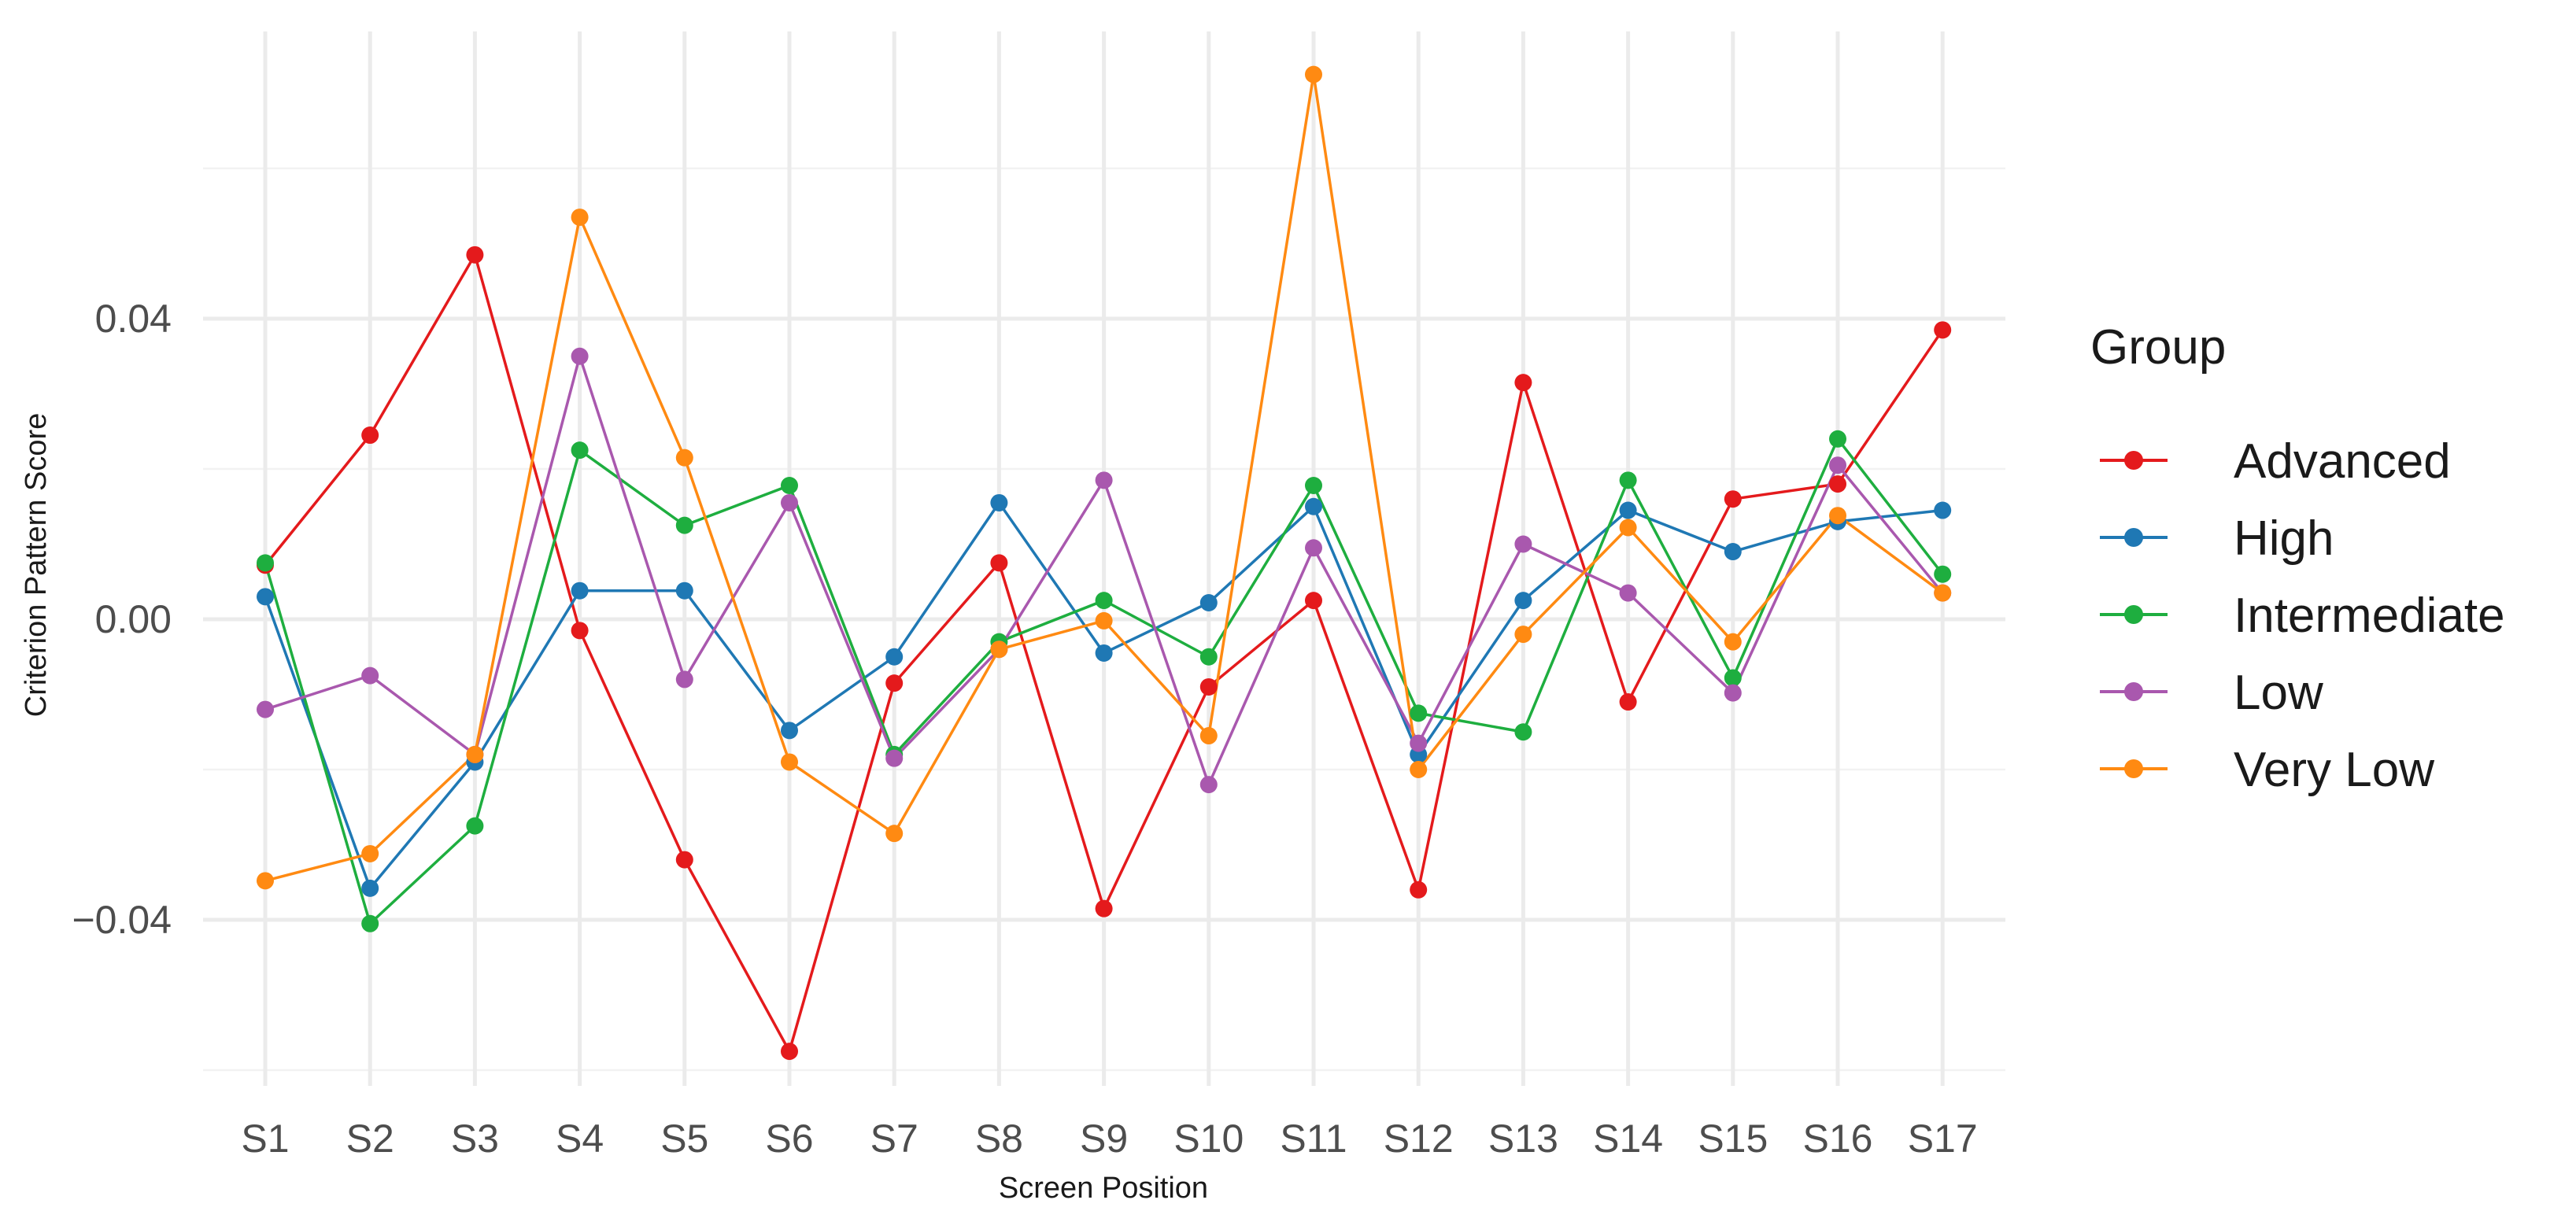 This screenshot has height=1222, width=2576. I want to click on point-intermediate-s5, so click(684, 525).